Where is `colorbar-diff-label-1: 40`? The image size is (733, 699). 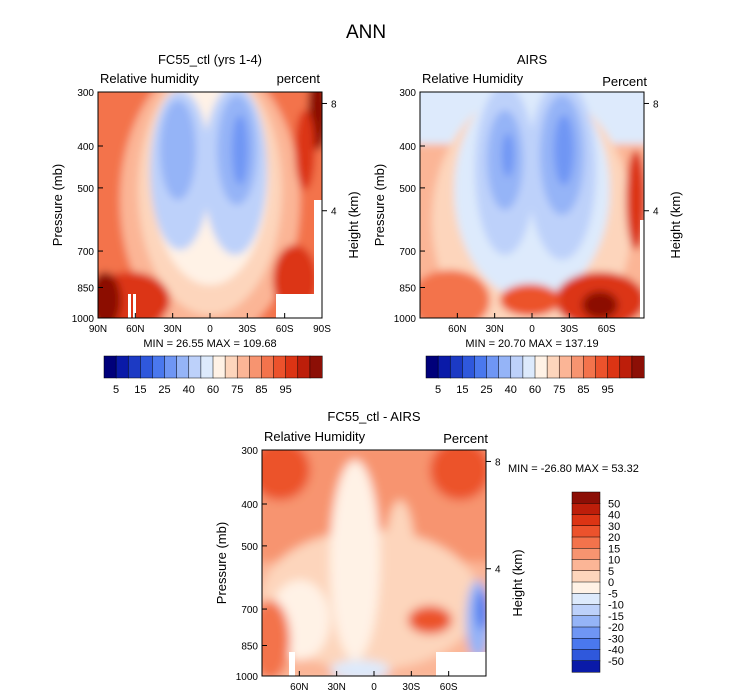 colorbar-diff-label-1: 40 is located at coordinates (614, 516).